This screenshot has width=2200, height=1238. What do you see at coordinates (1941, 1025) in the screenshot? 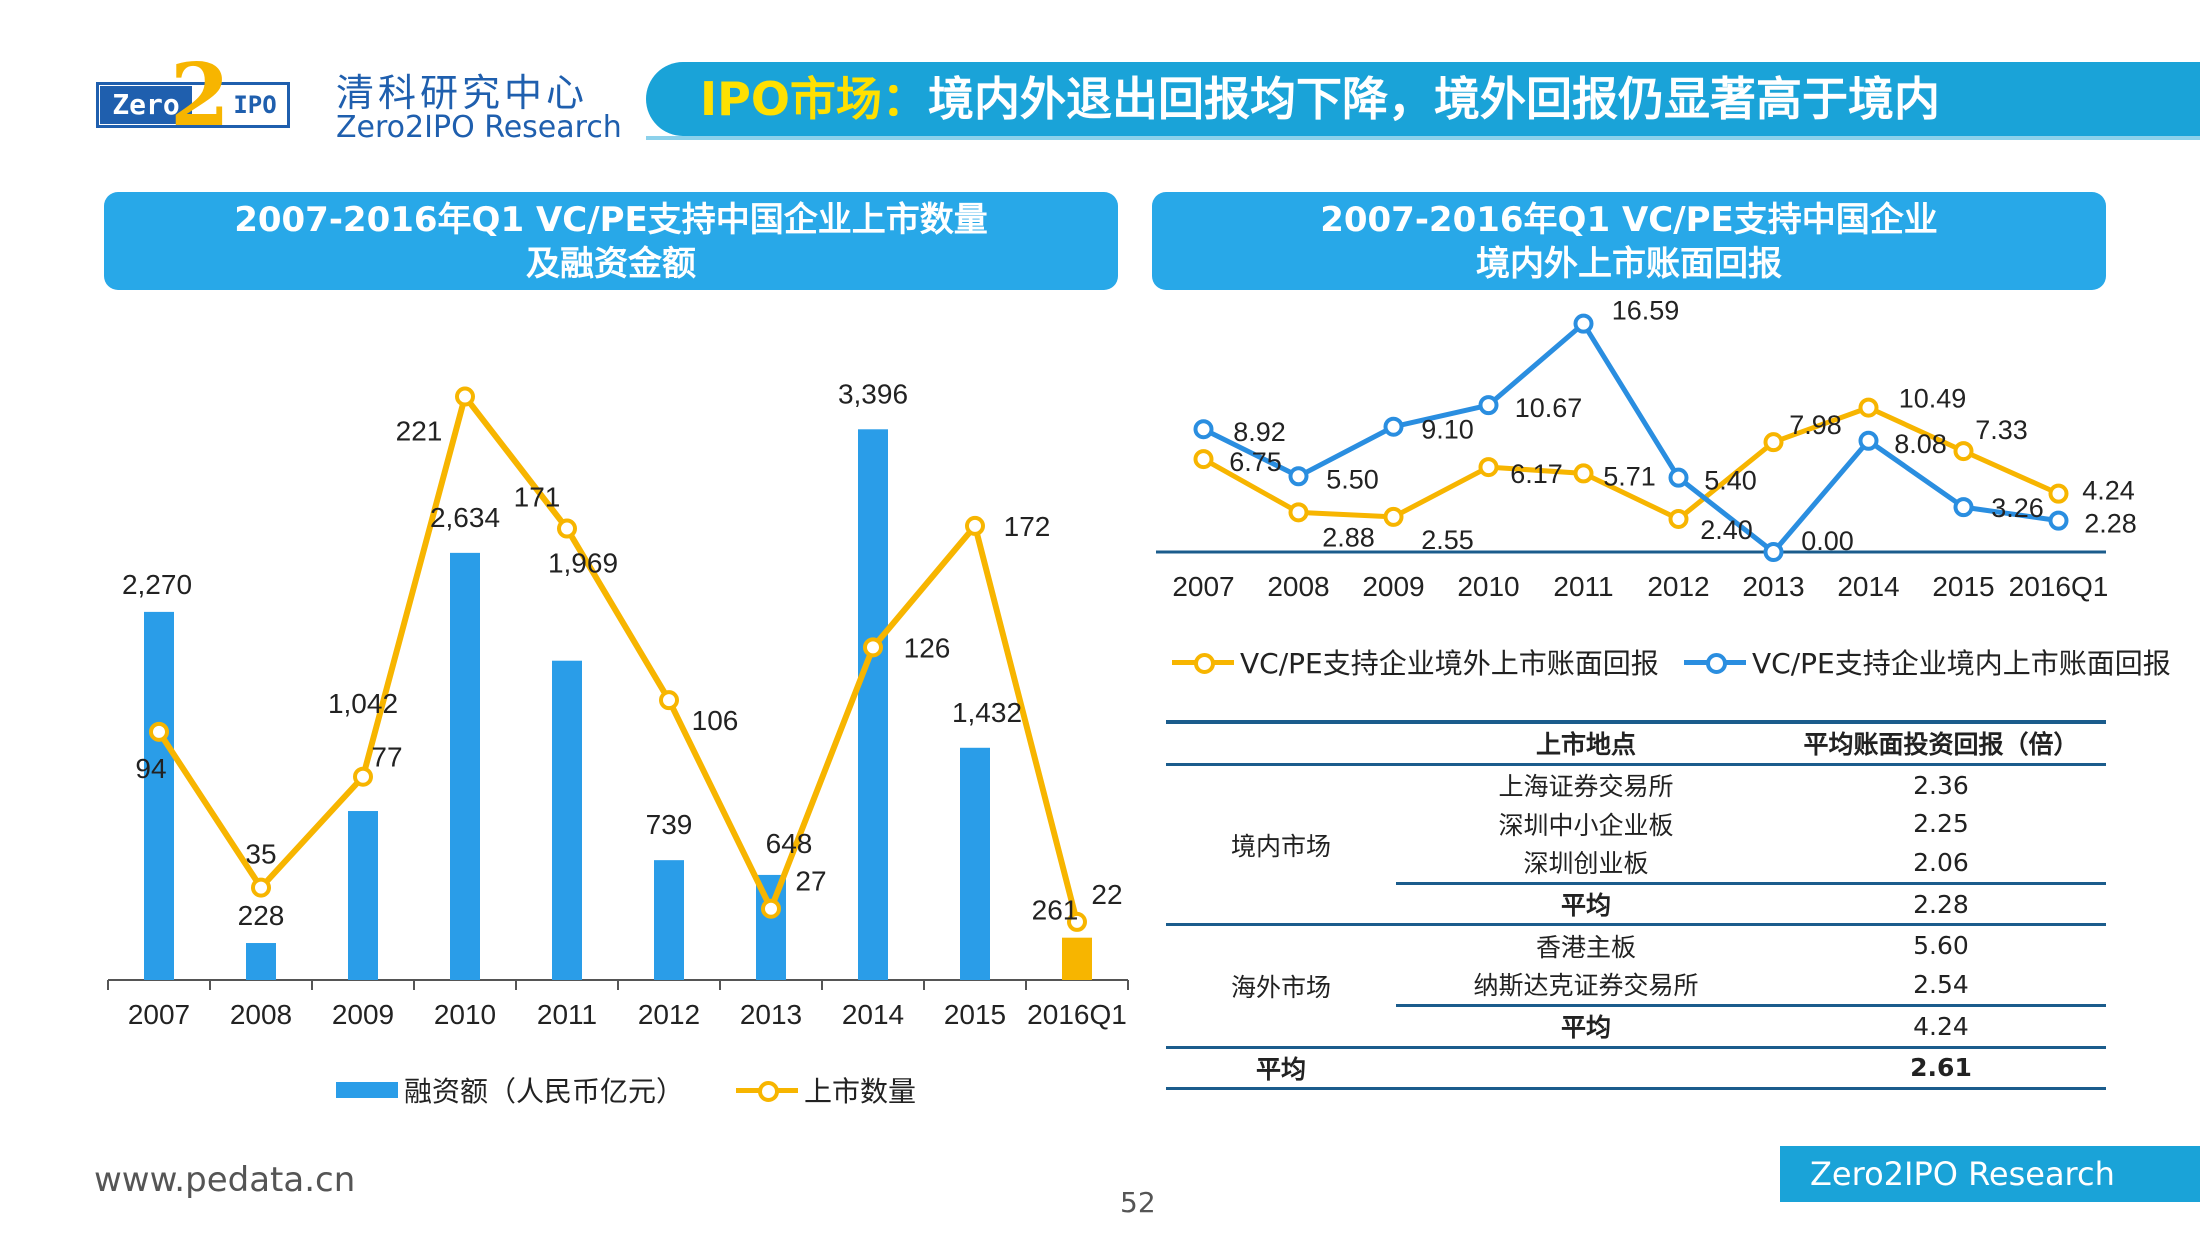
I see `table-cell-avg-value: 4.24` at bounding box center [1941, 1025].